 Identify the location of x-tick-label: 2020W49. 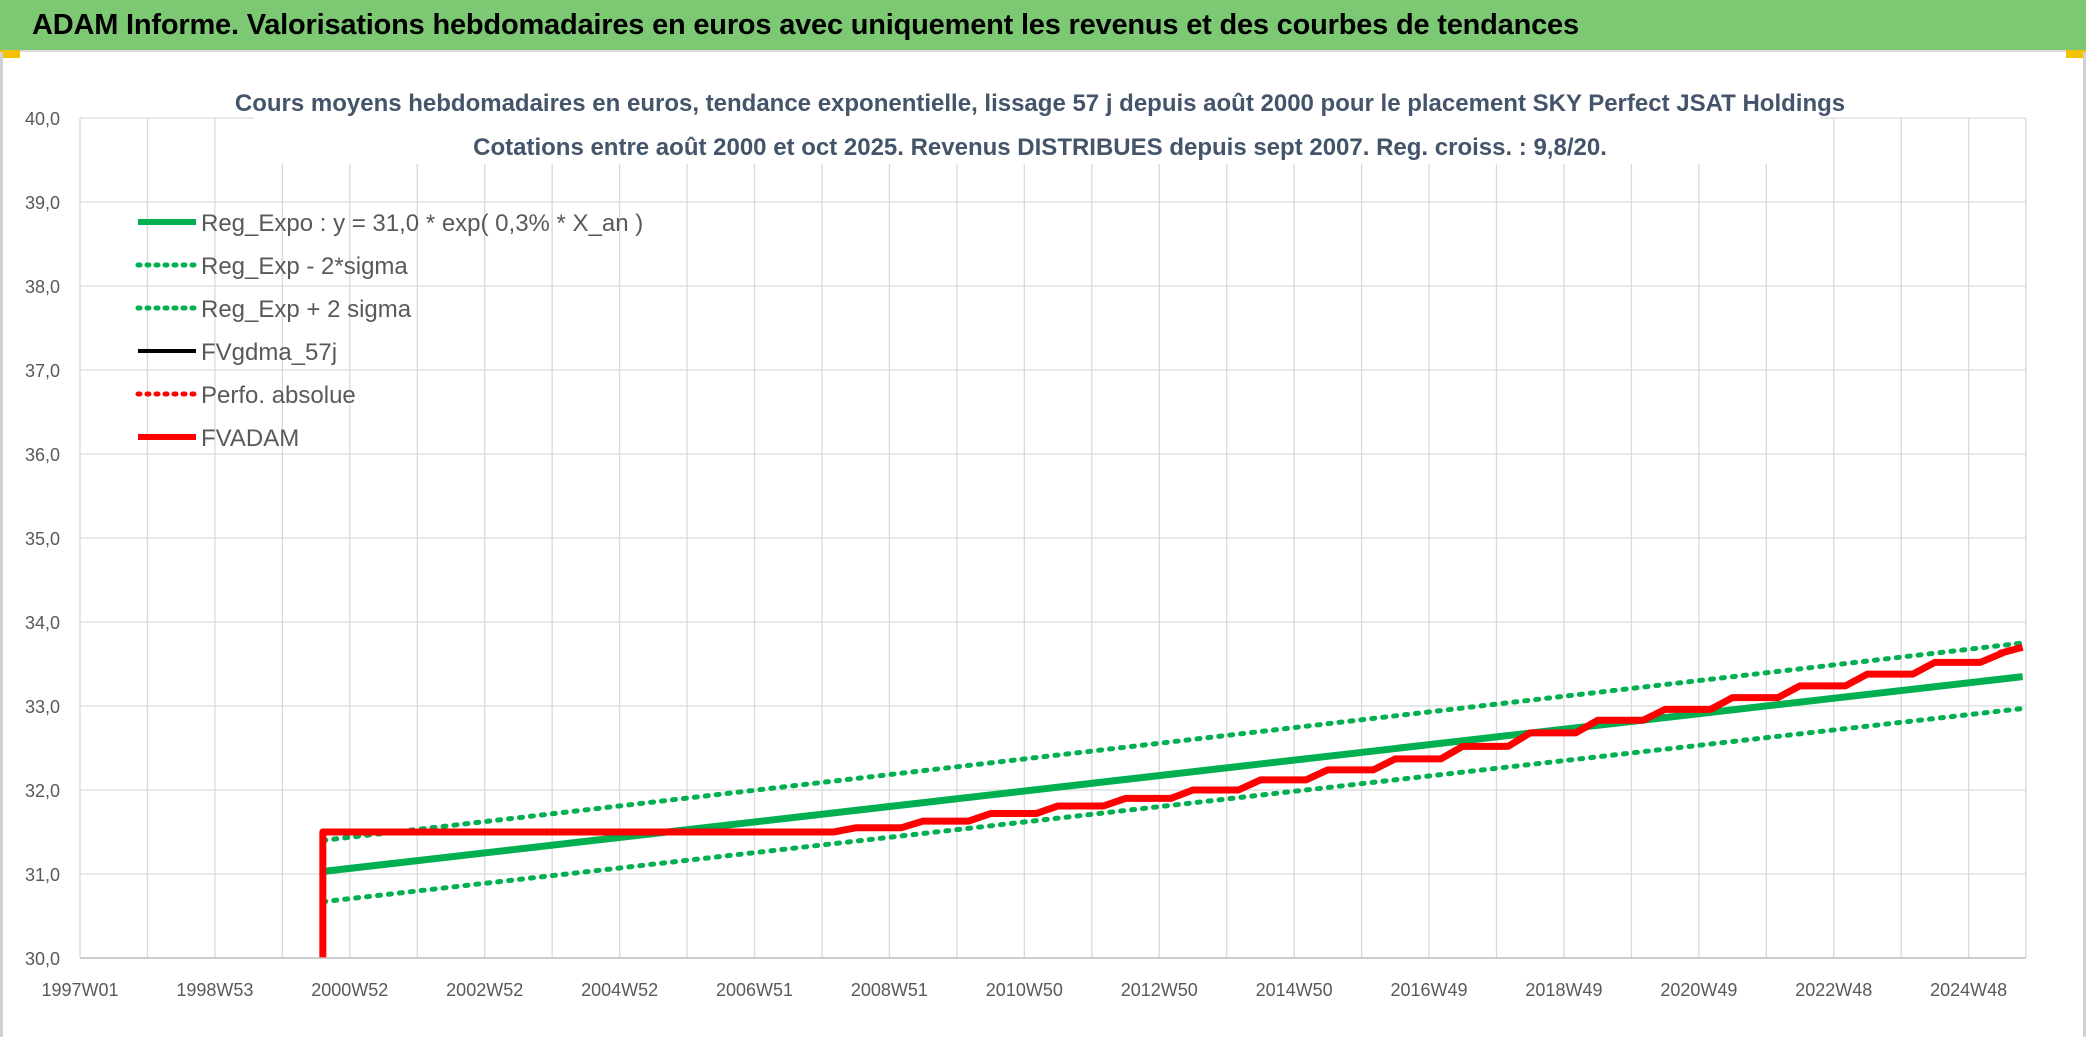
(1698, 990).